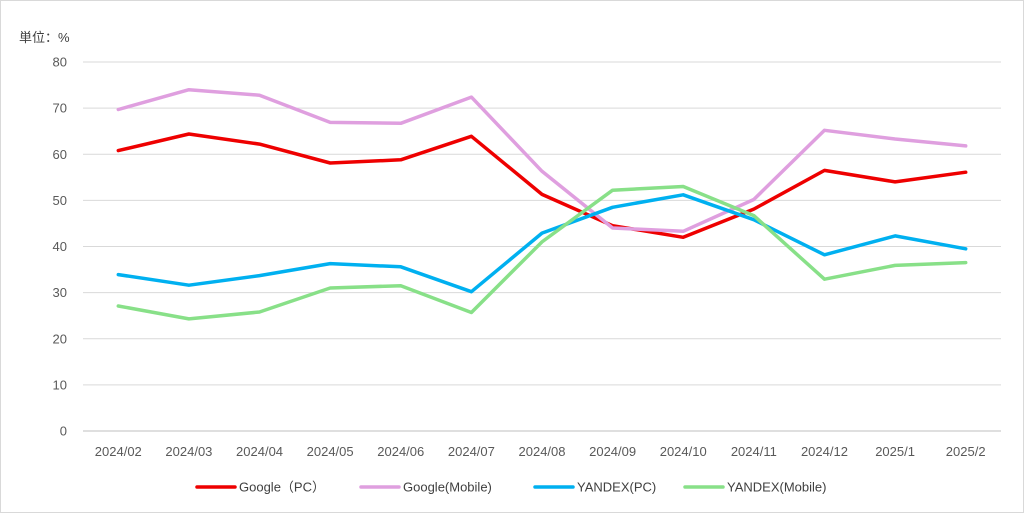  Describe the element at coordinates (966, 451) in the screenshot. I see `x-tick-label: 2025/2` at that location.